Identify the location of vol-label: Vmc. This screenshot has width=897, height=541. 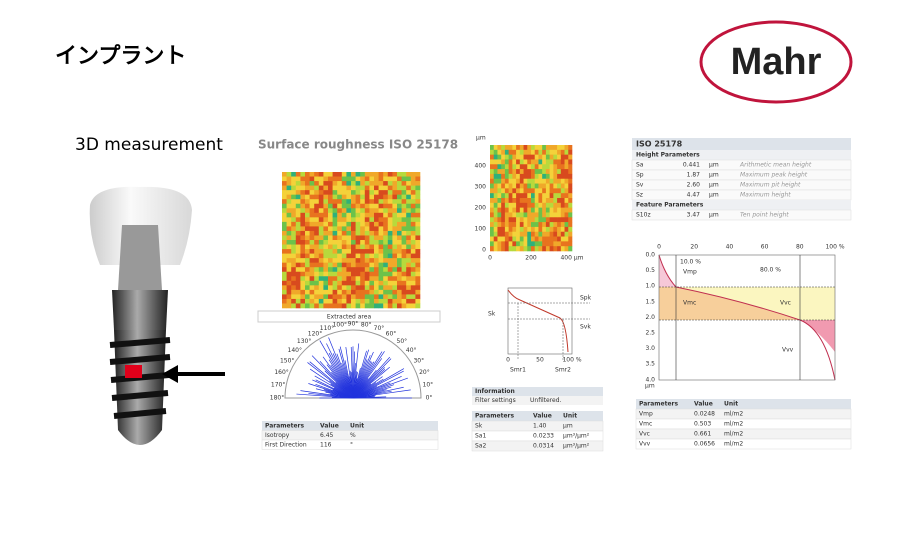
(689, 303).